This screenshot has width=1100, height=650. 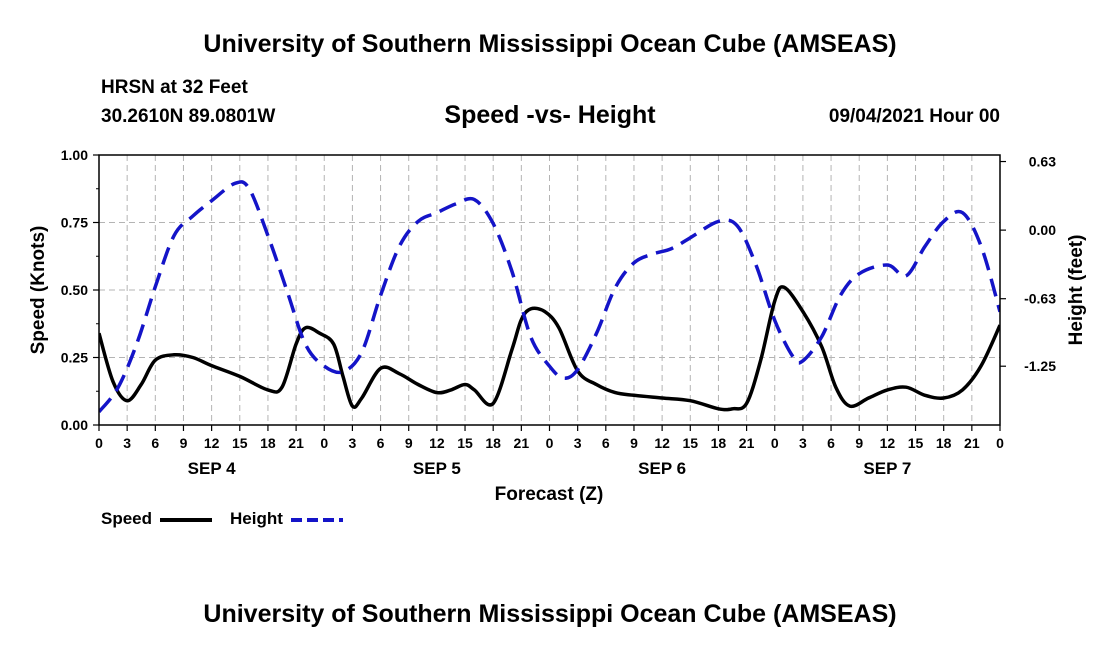 I want to click on x-axis-label: Forecast (Z), so click(x=549, y=494).